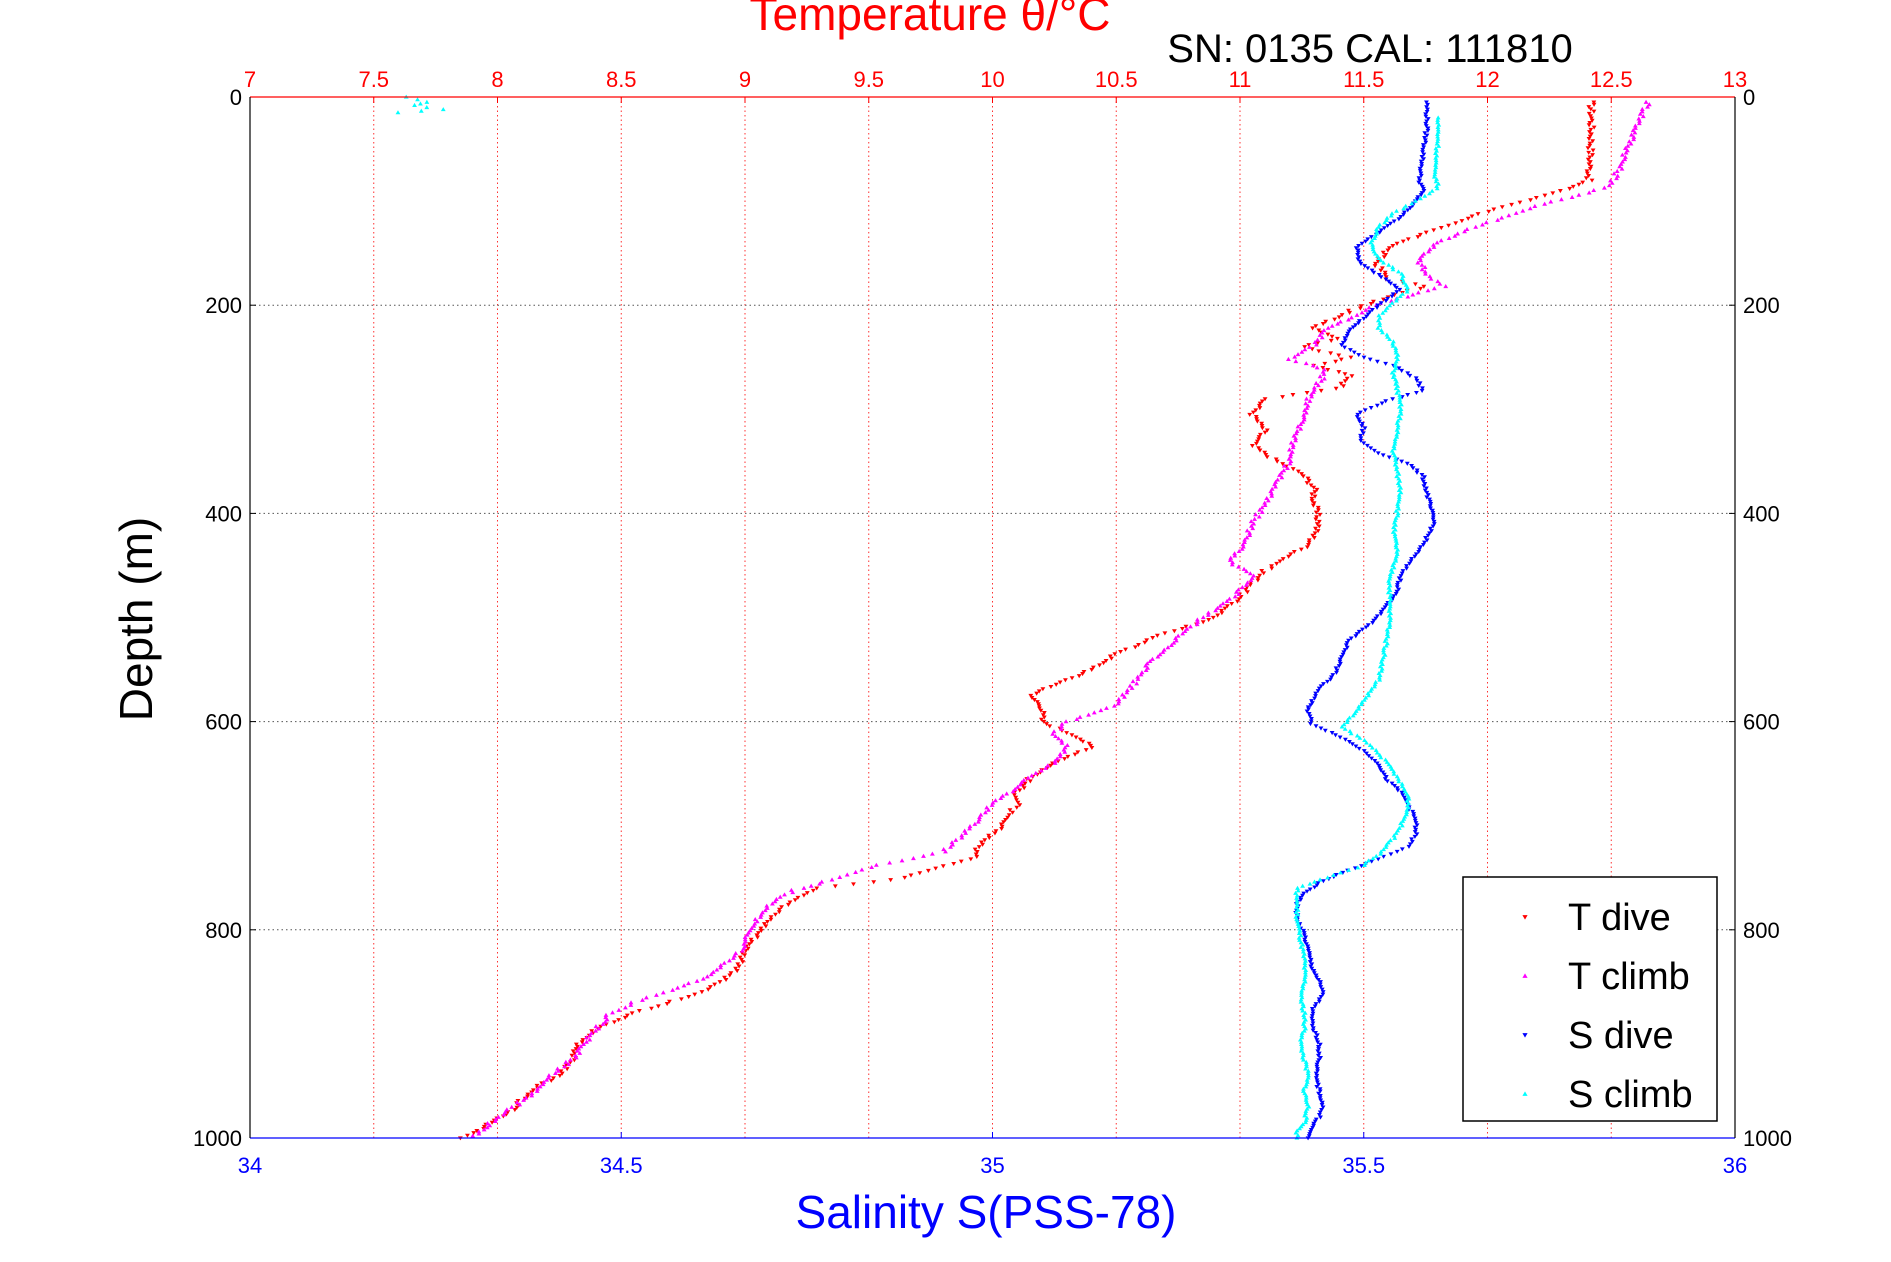  I want to click on temperature-tick-label: 13, so click(1735, 79).